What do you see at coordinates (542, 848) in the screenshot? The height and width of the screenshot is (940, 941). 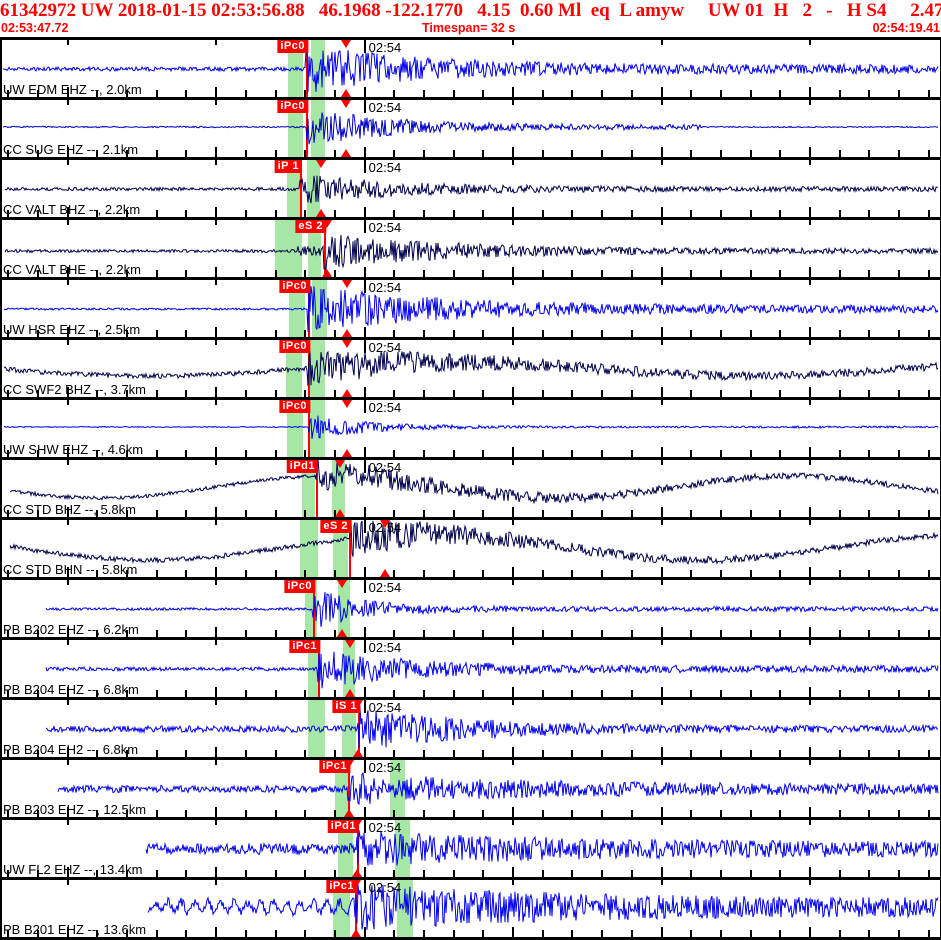 I see `waveform-trace` at bounding box center [542, 848].